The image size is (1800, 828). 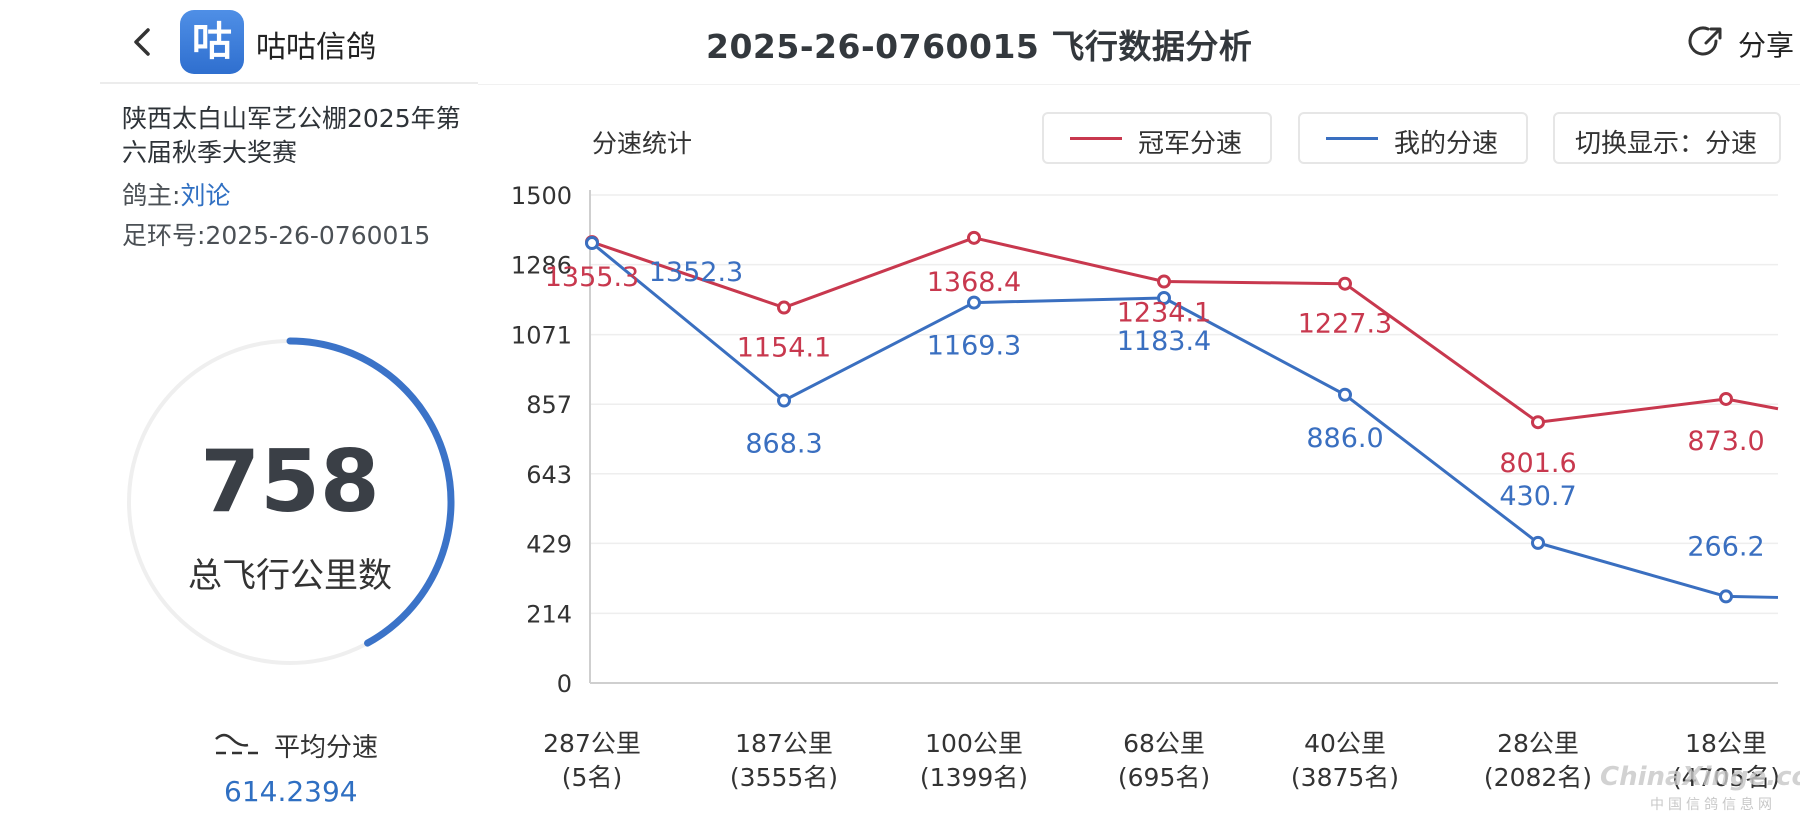 I want to click on total-distance-label: 总飞行公里数, so click(x=290, y=576).